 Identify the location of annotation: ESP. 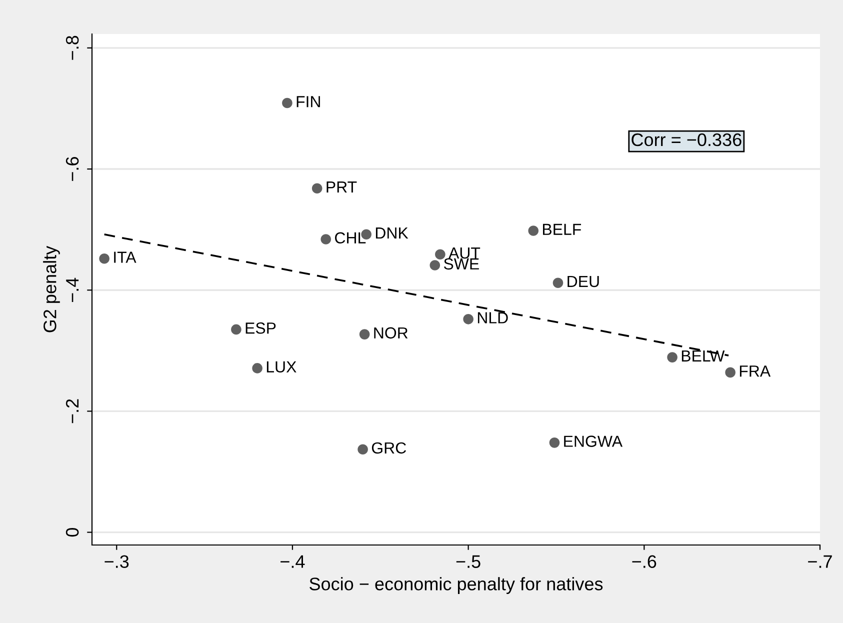
(261, 328).